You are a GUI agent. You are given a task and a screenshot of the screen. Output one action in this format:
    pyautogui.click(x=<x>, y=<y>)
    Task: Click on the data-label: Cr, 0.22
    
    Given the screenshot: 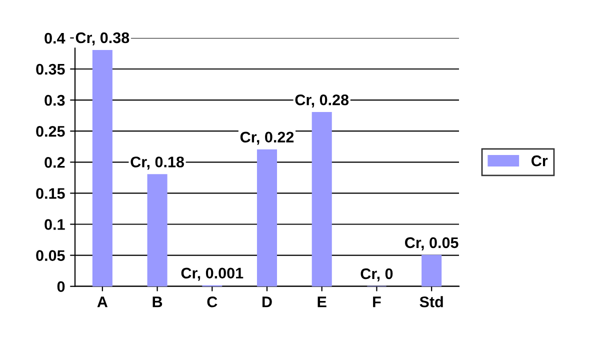 What is the action you would take?
    pyautogui.click(x=267, y=138)
    